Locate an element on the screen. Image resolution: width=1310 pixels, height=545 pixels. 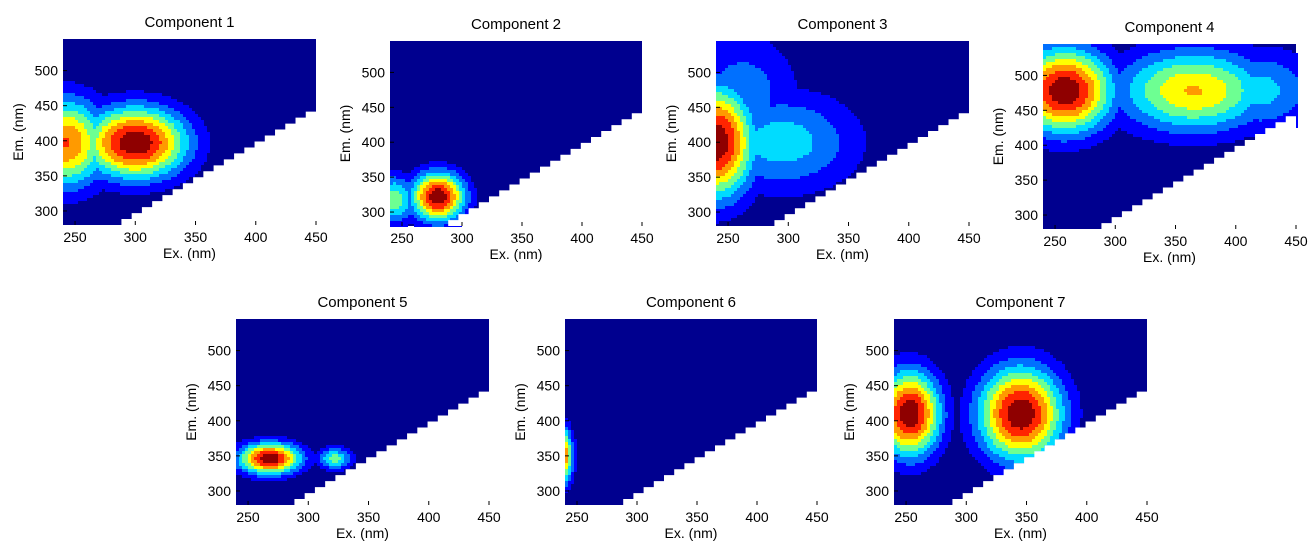
panel-title: Component 7 is located at coordinates (1020, 302).